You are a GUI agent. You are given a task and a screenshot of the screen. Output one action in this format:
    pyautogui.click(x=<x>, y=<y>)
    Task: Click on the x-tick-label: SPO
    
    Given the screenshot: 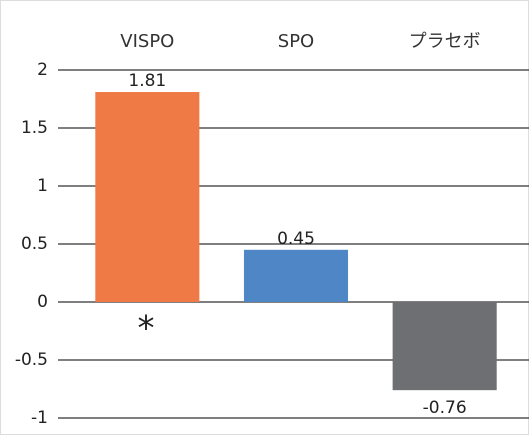 What is the action you would take?
    pyautogui.click(x=296, y=41)
    